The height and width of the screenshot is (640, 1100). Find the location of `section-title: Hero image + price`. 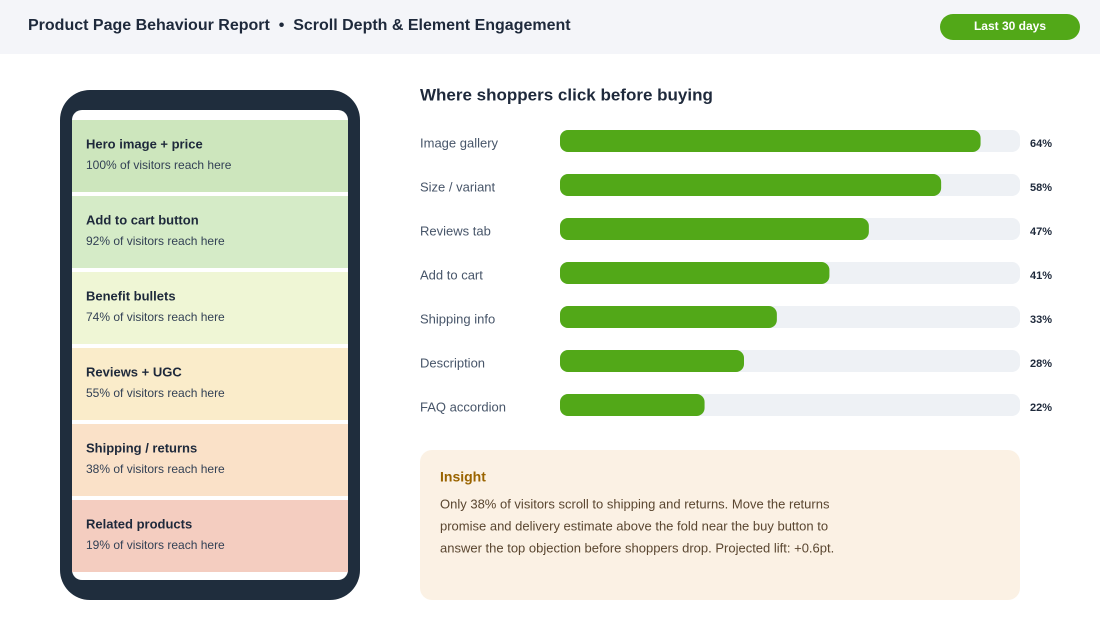

section-title: Hero image + price is located at coordinates (144, 143).